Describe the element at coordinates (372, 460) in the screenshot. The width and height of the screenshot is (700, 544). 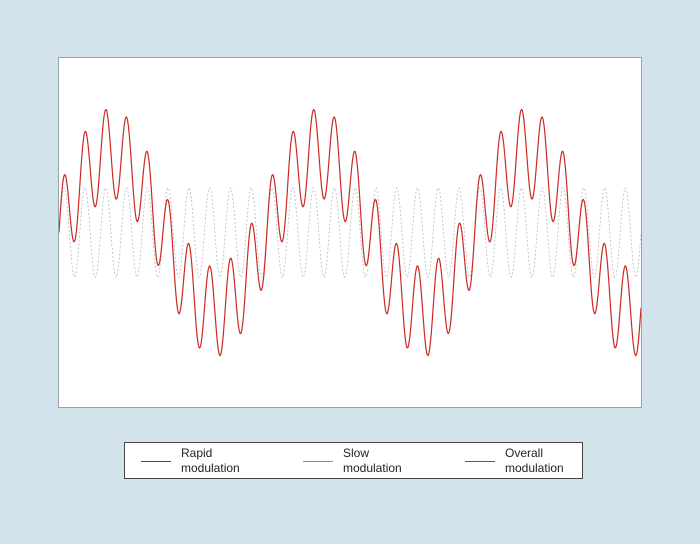
I see `legend-label-slow: Slow modulation` at that location.